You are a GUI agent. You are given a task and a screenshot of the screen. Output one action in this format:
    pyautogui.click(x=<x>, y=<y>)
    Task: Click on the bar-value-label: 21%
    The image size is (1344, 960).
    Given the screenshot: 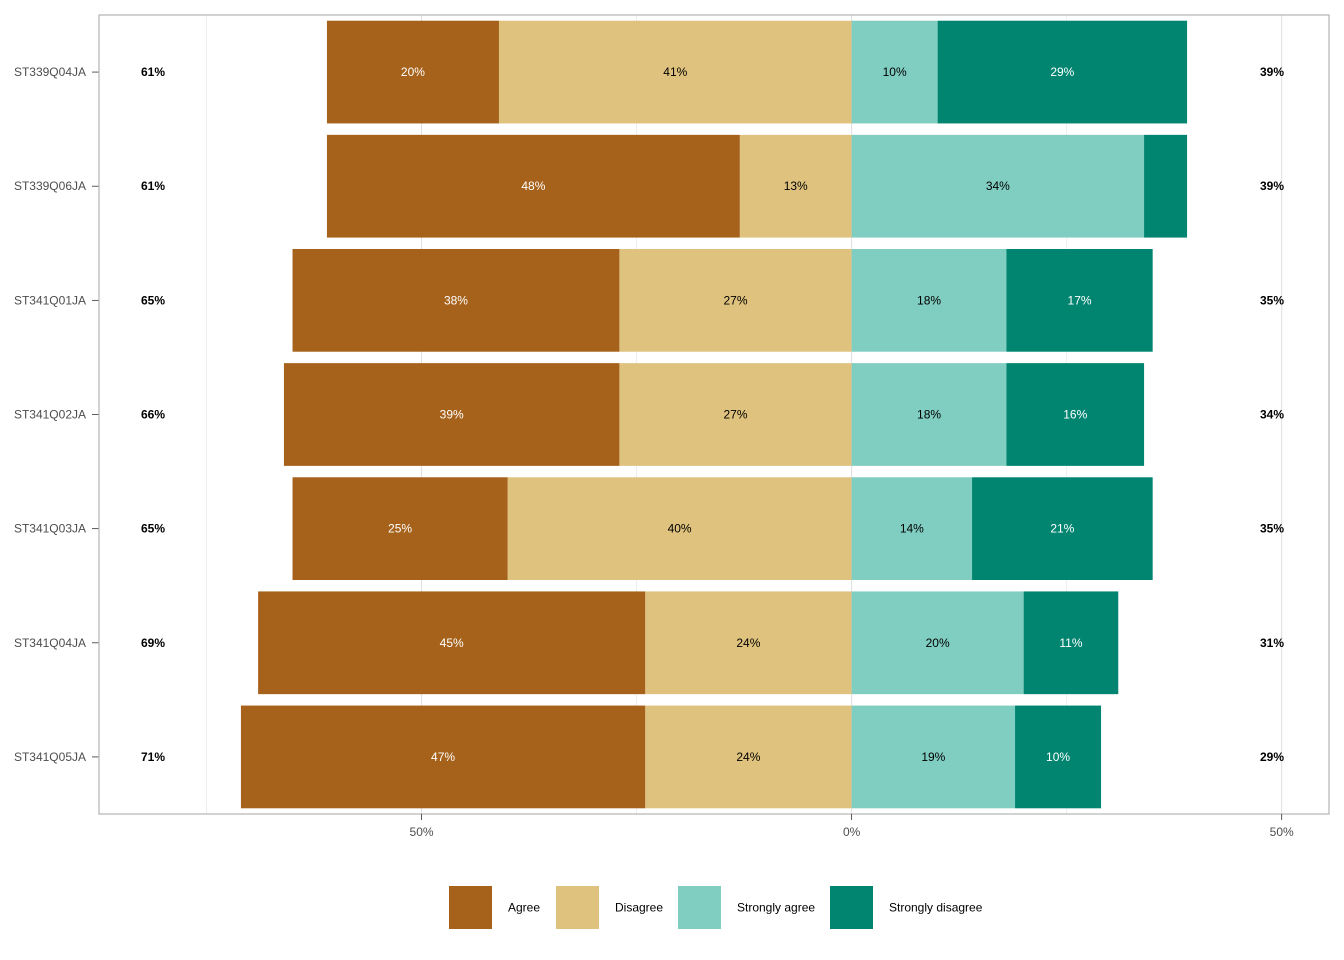 What is the action you would take?
    pyautogui.click(x=1062, y=529)
    